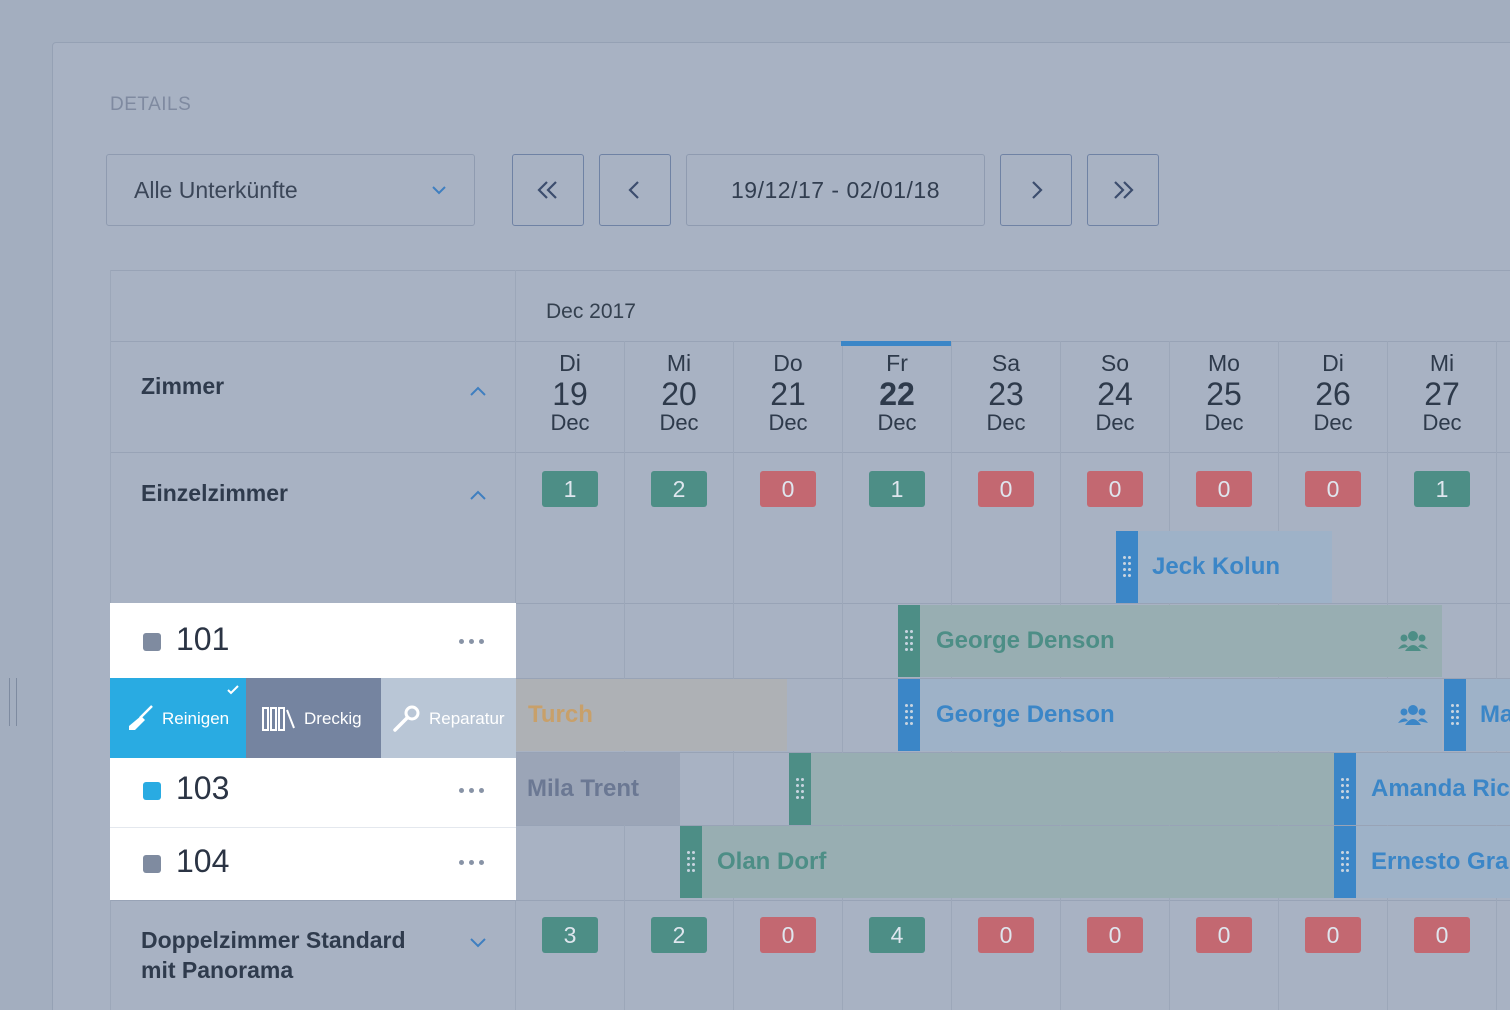 This screenshot has width=1510, height=1010. Describe the element at coordinates (1440, 788) in the screenshot. I see `booking-guest-name: Amanda Ric` at that location.